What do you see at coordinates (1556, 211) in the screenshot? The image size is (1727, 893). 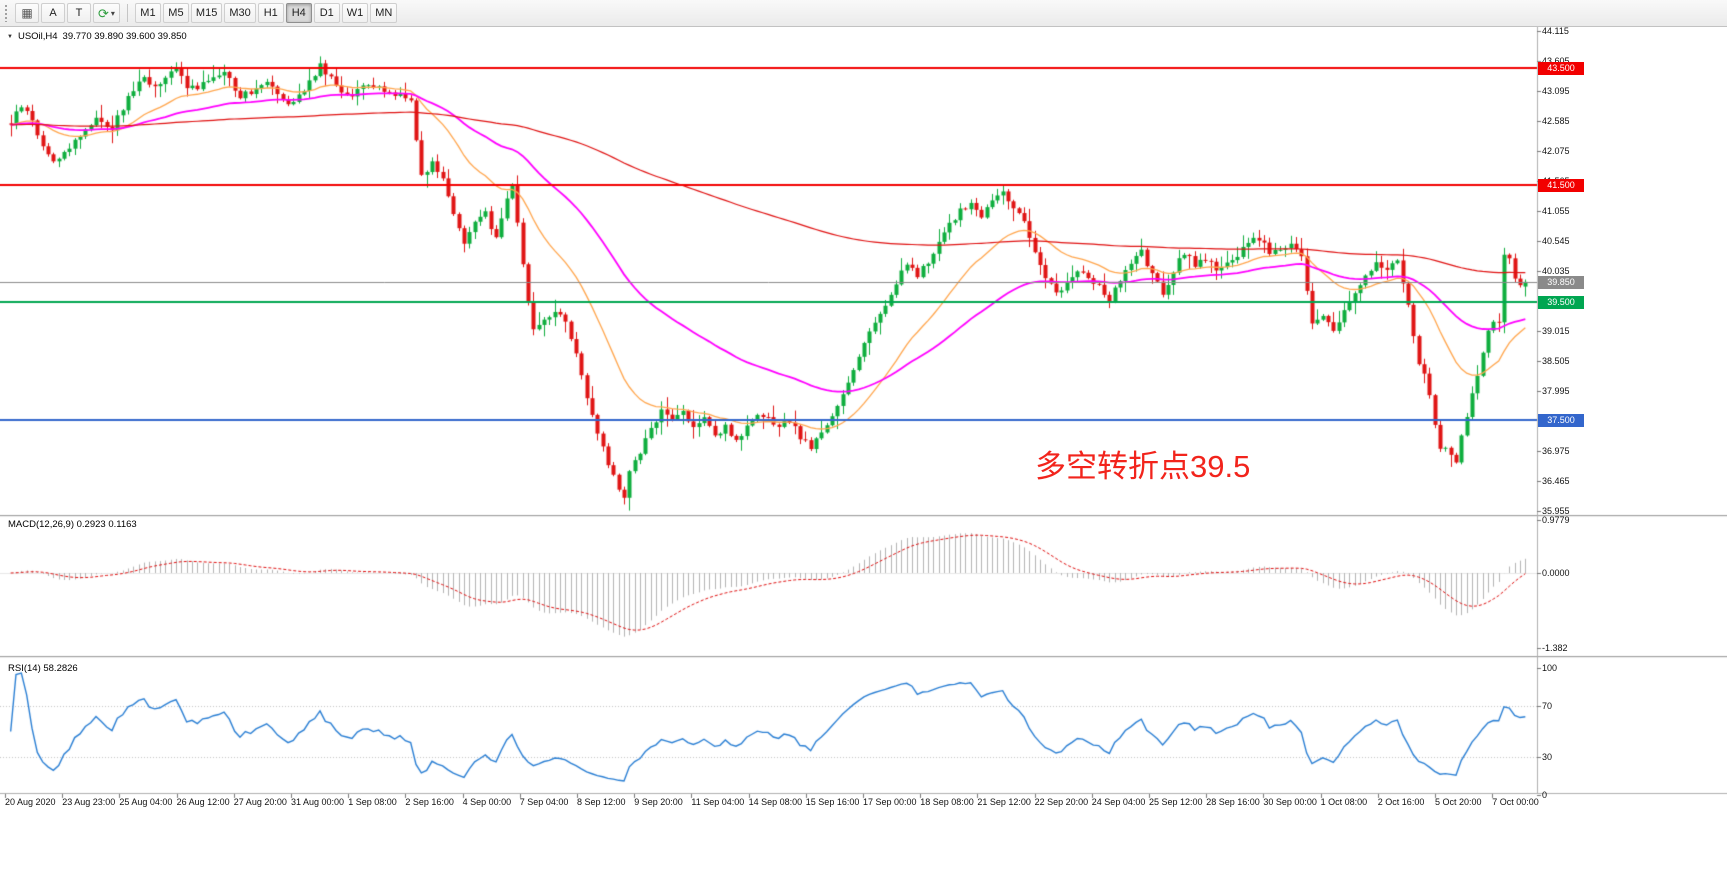 I see `price-axis-label: 41.055` at bounding box center [1556, 211].